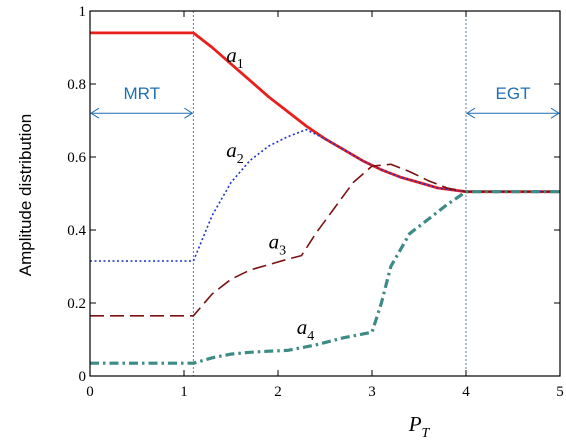 This screenshot has height=445, width=566. Describe the element at coordinates (240, 159) in the screenshot. I see `curve-label-sub: 2` at that location.